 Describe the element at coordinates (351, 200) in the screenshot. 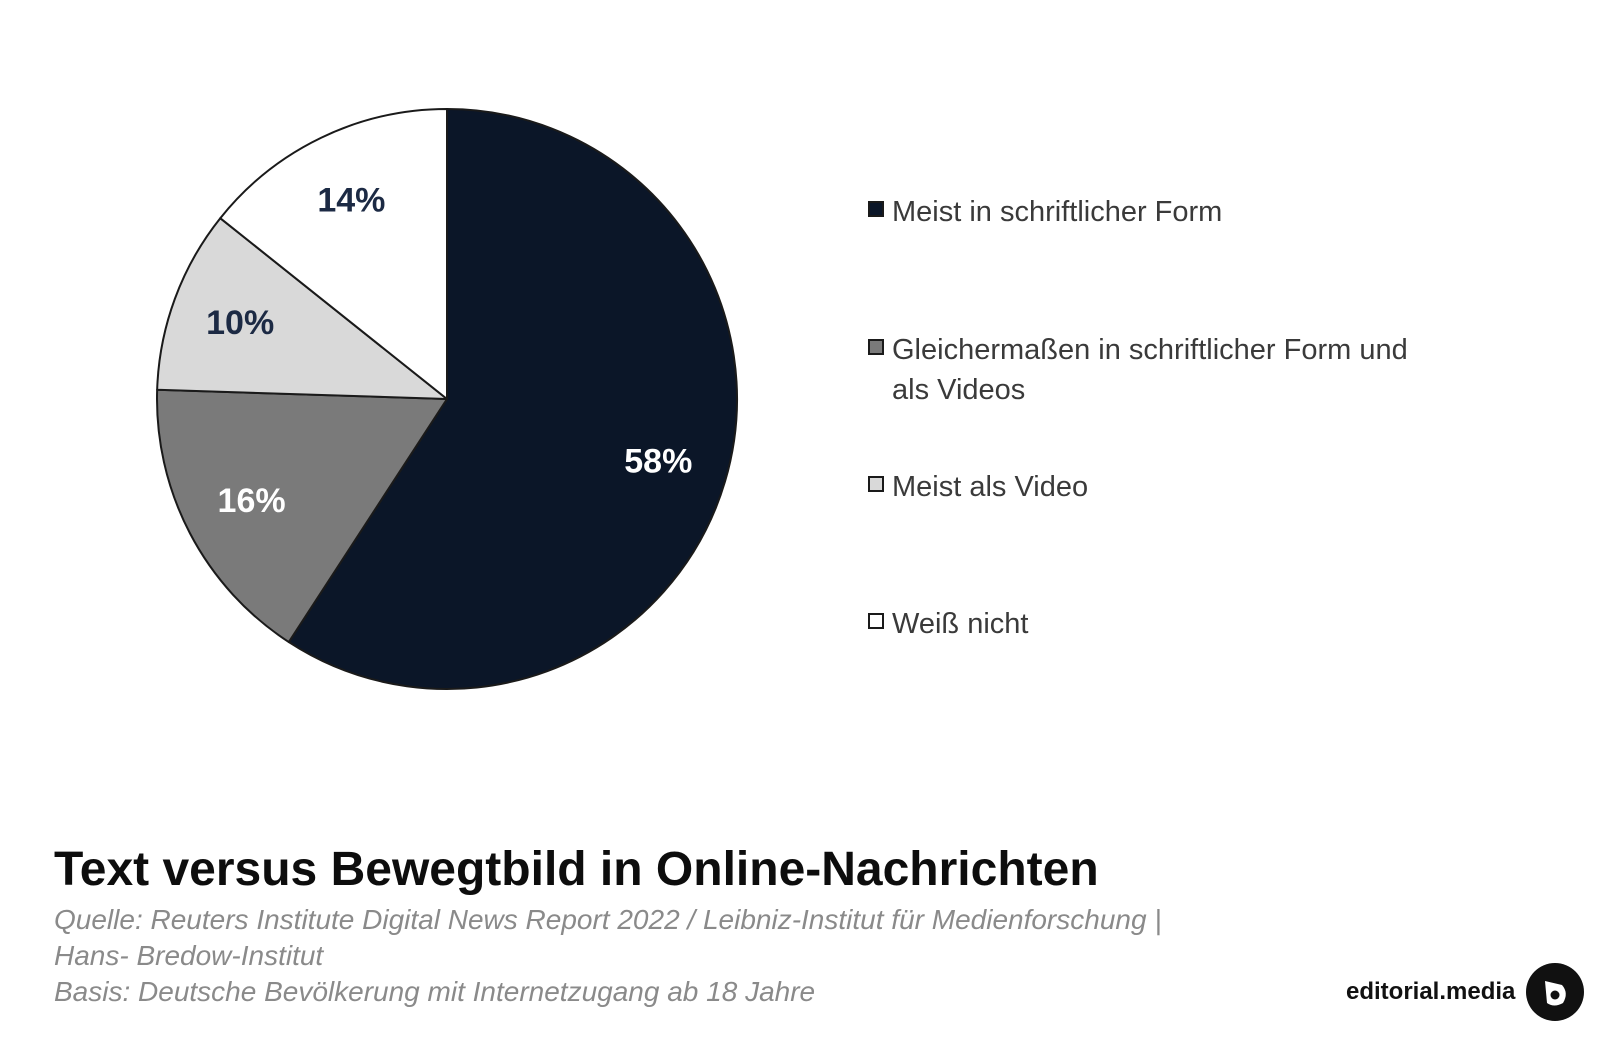

I see `pie-value-label: 14%` at that location.